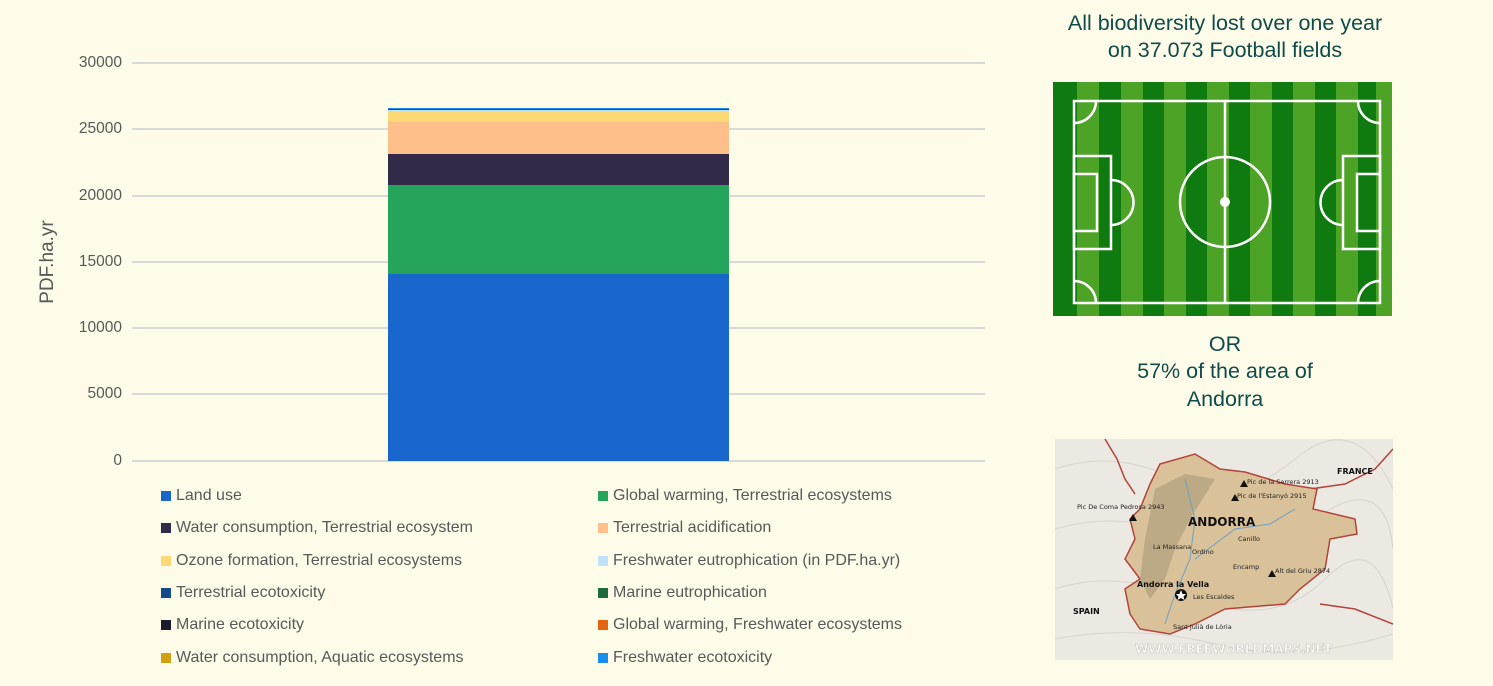 This screenshot has height=686, width=1493. I want to click on legend-label: Global warming, Terrestrial ecosystems, so click(752, 495).